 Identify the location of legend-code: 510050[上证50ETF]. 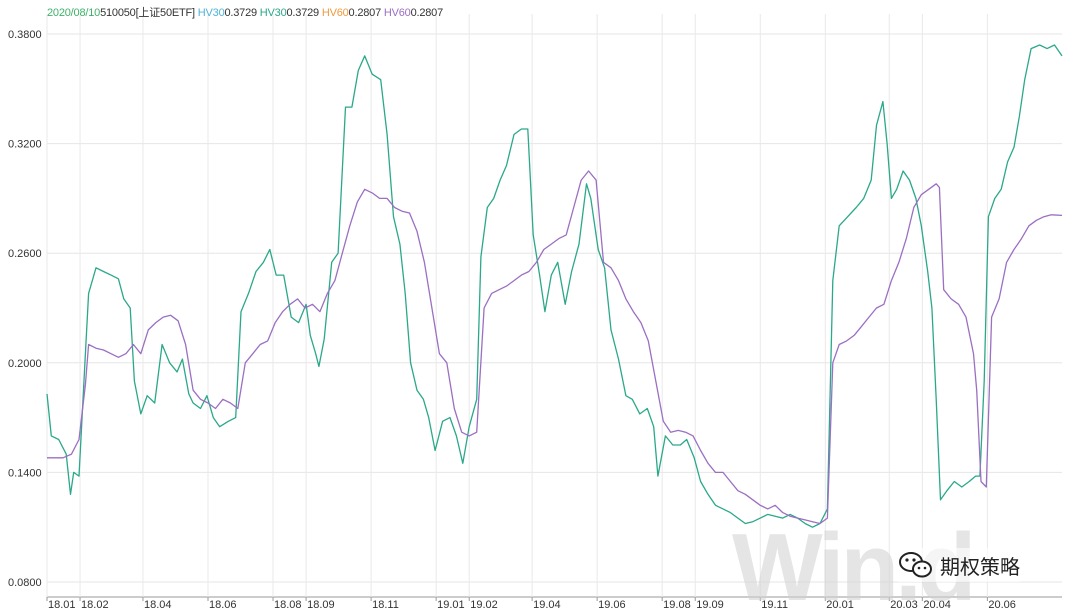
(147, 13).